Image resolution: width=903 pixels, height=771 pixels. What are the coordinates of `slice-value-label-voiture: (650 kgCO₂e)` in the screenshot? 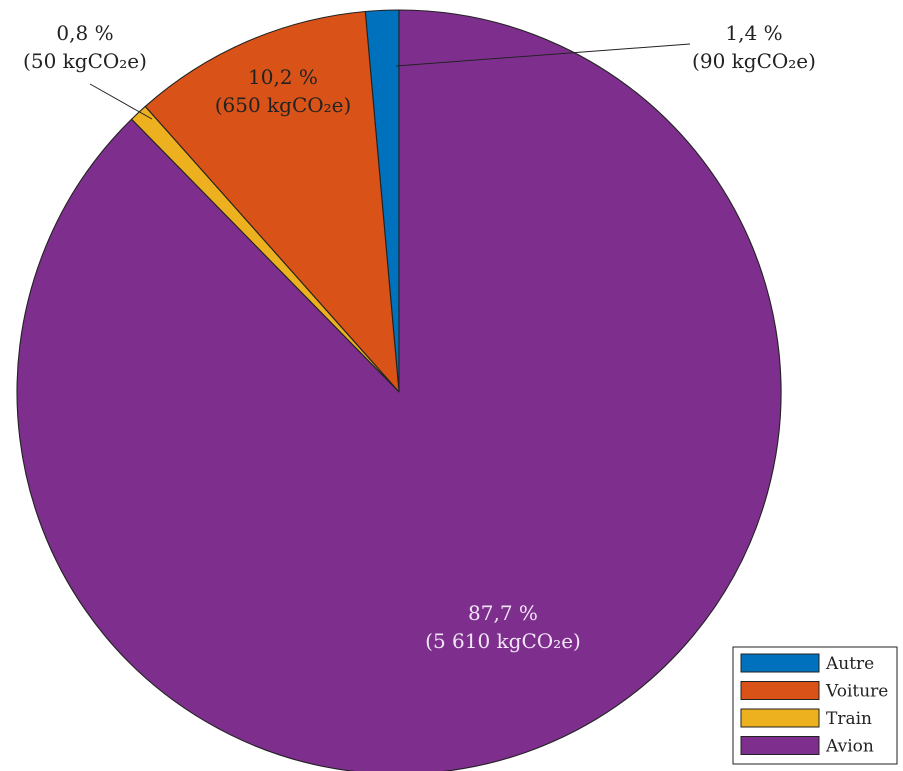 It's located at (283, 105).